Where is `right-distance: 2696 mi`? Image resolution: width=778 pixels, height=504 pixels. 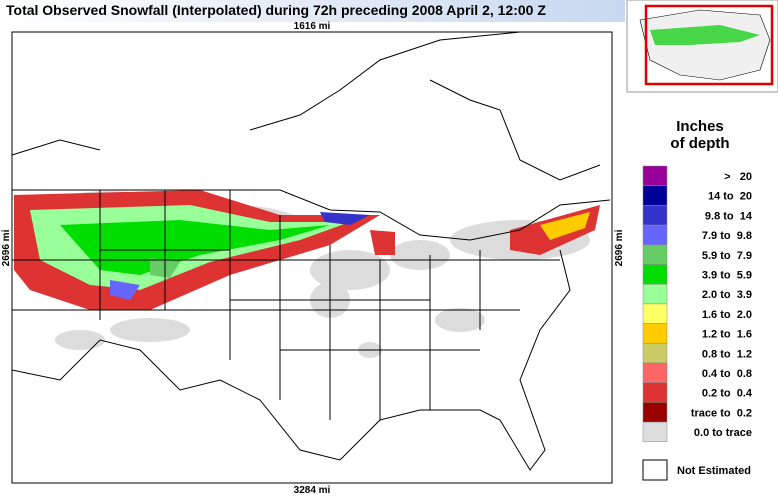
right-distance: 2696 mi is located at coordinates (619, 247).